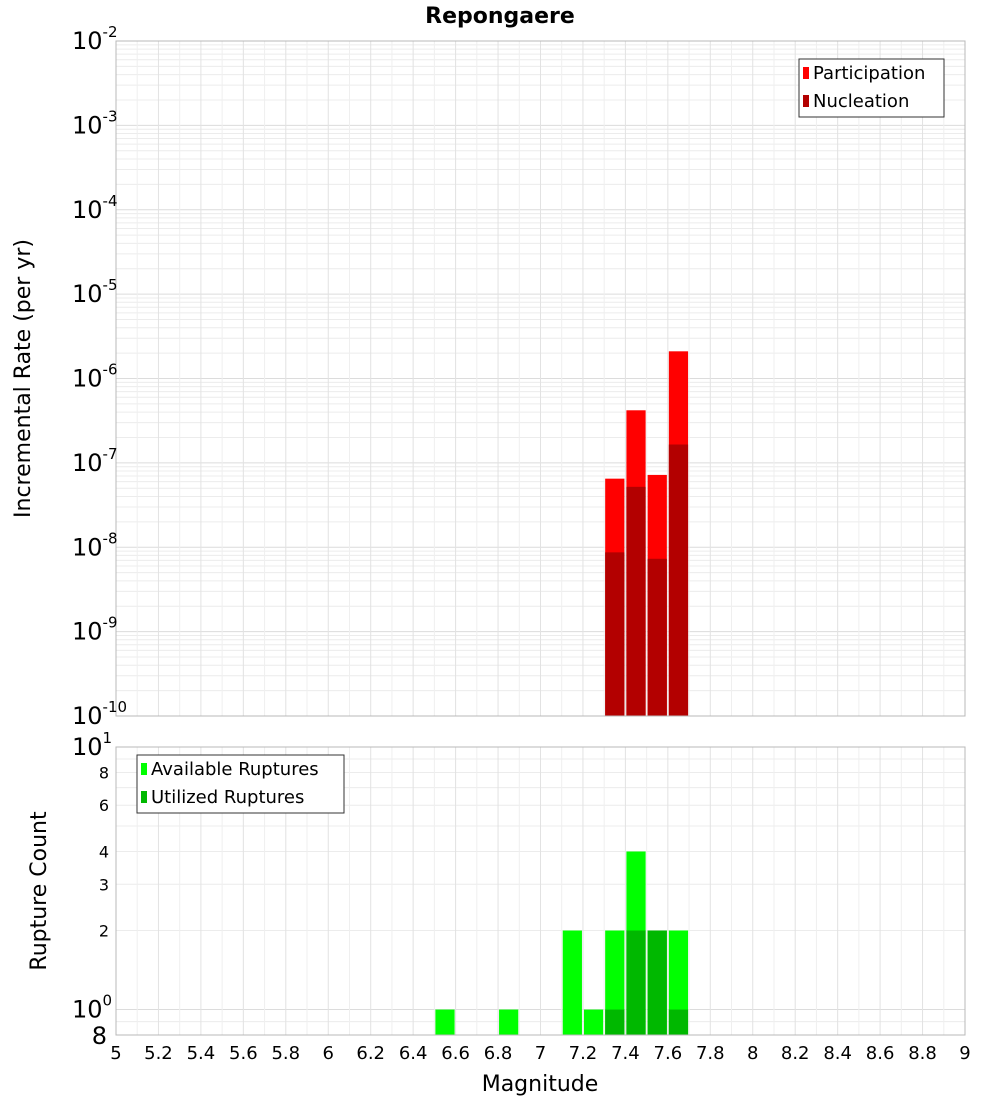 Image resolution: width=1000 pixels, height=1105 pixels. Describe the element at coordinates (625, 1053) in the screenshot. I see `x-tick-label: 7.4` at that location.